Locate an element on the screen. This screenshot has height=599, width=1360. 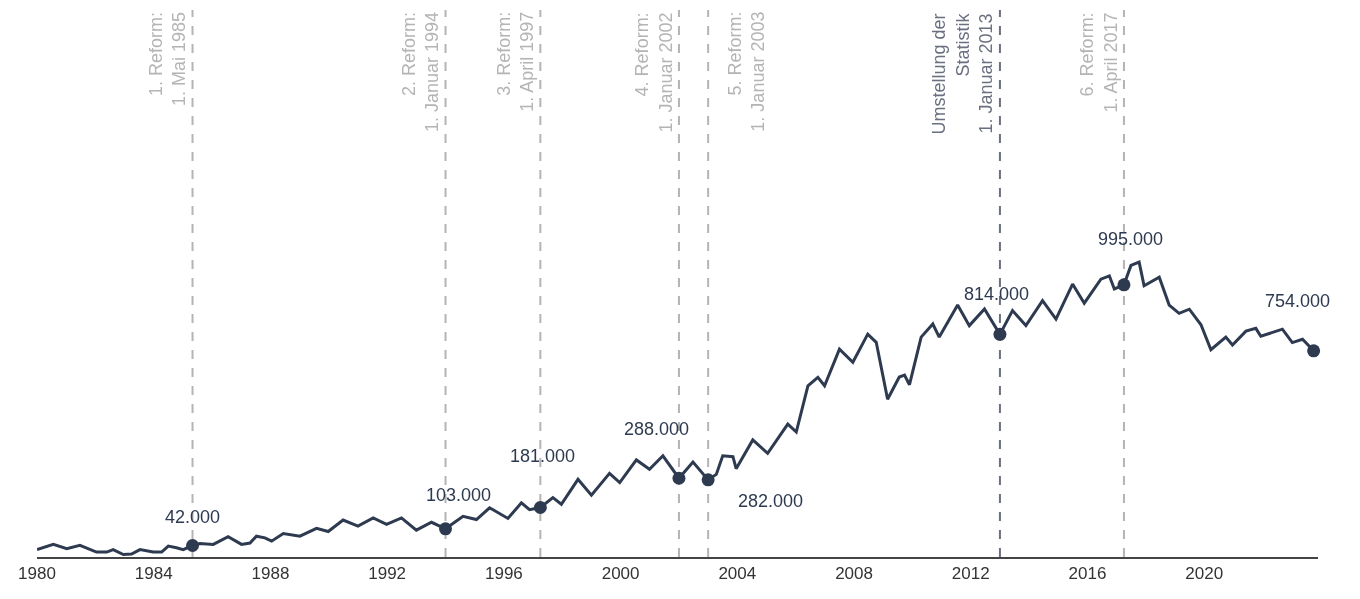
x-tick-label: 1984 is located at coordinates (153, 574).